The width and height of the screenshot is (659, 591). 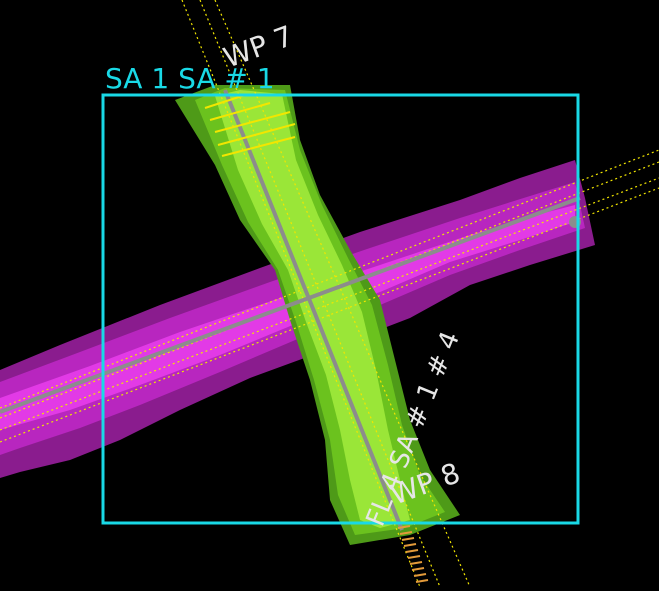 I want to click on sa-label: SA 1 SA # 1, so click(x=190, y=78).